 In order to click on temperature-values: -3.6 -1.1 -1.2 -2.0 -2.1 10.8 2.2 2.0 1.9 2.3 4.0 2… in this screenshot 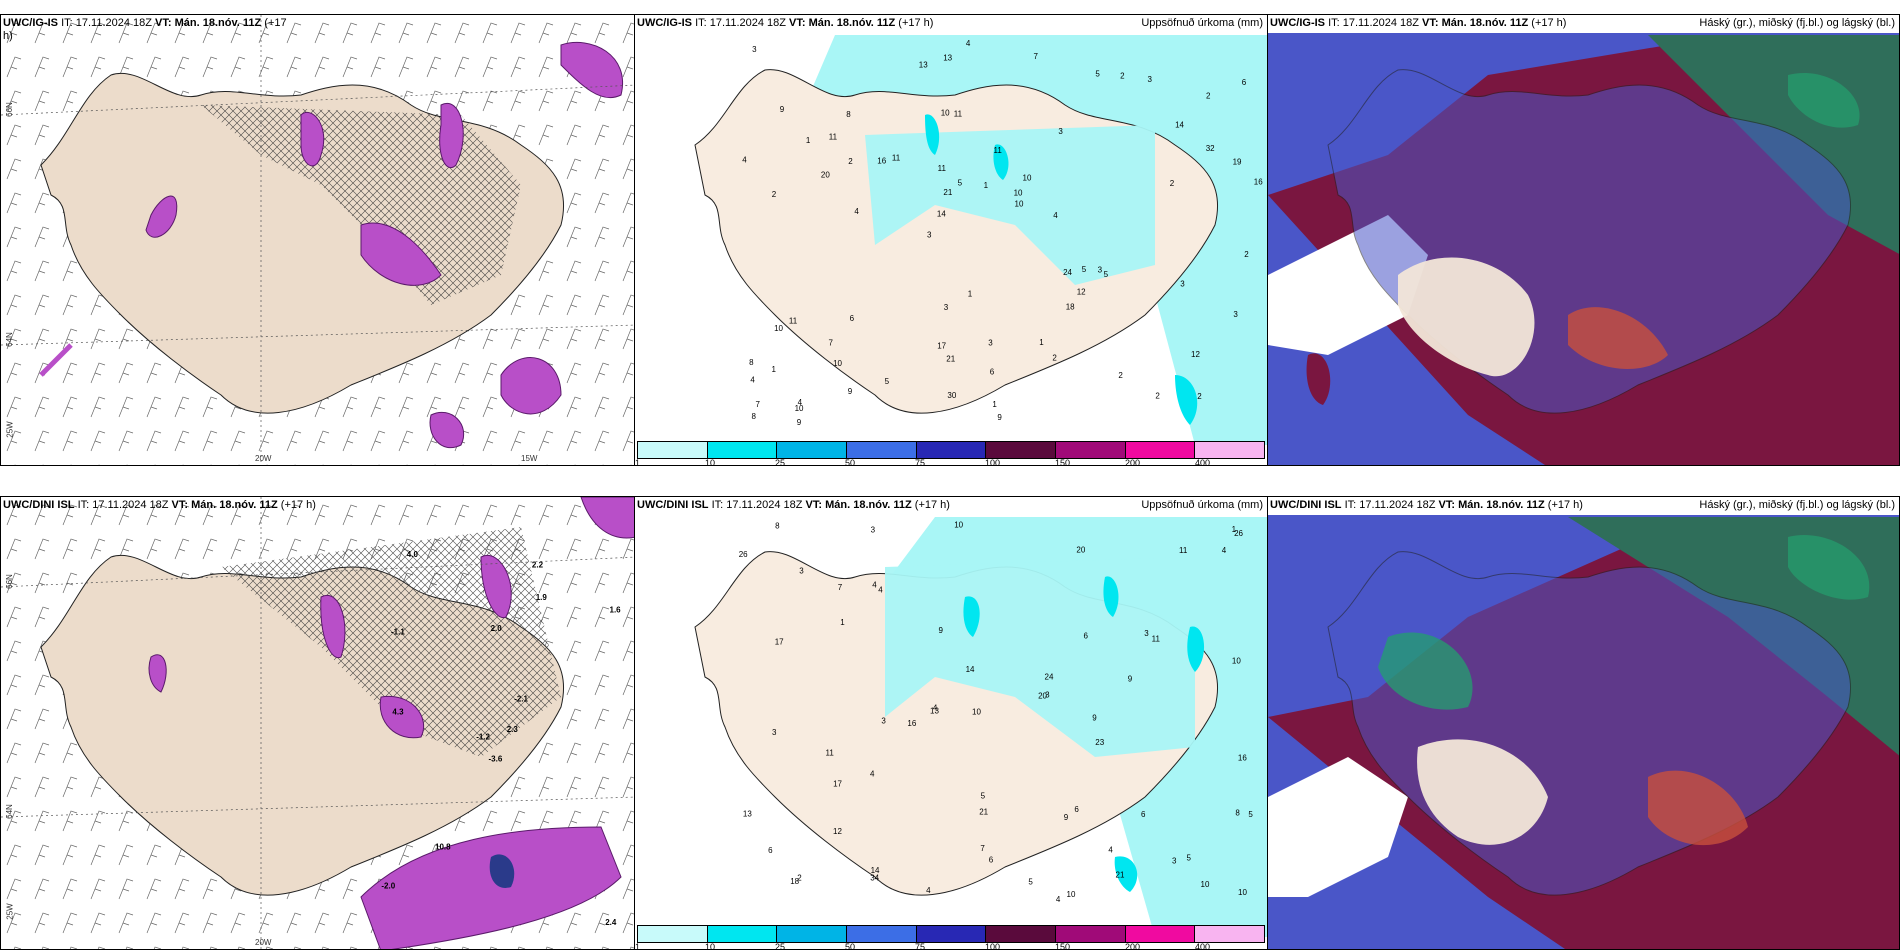, I will do `click(501, 738)`.